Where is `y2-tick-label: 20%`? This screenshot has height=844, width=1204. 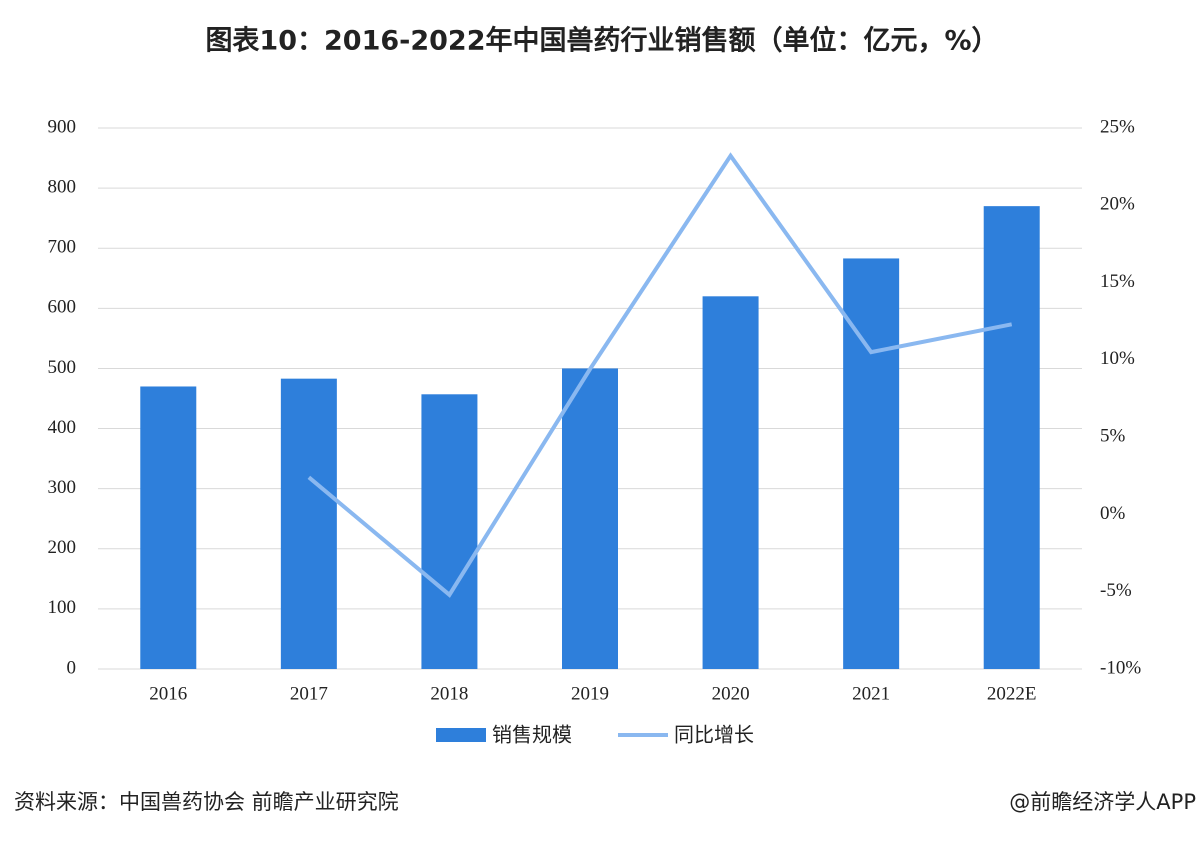
y2-tick-label: 20% is located at coordinates (1117, 204).